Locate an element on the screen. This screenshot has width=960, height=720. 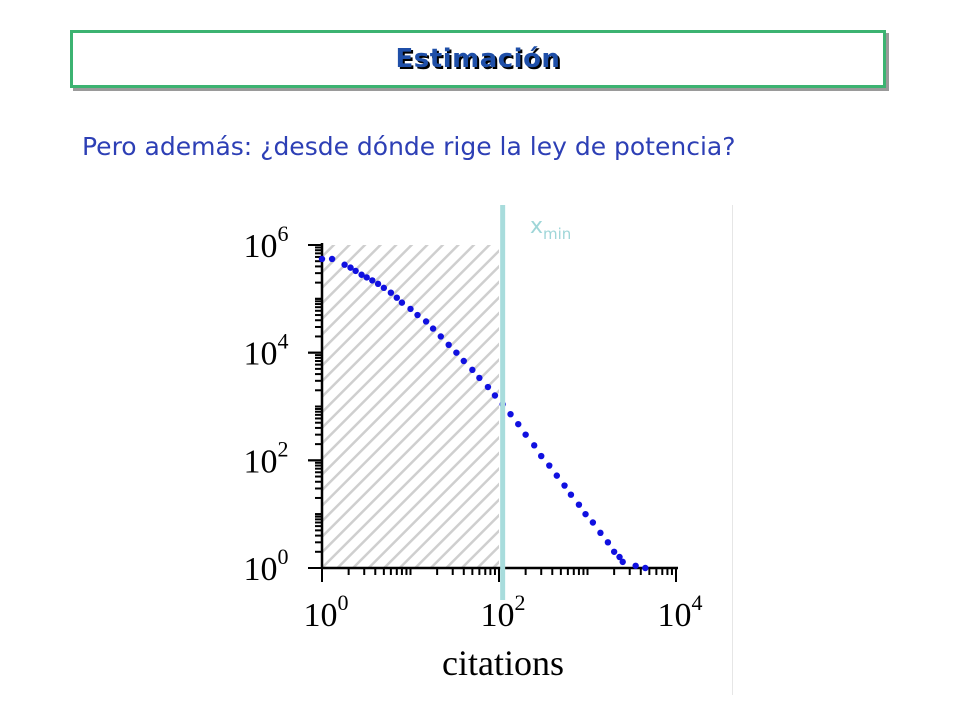
x-tick-label: 10⁴ is located at coordinates (680, 612).